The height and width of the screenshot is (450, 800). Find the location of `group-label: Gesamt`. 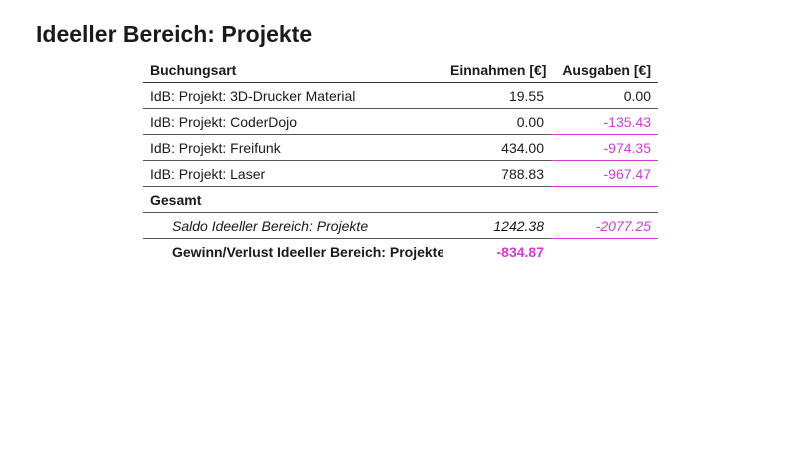

group-label: Gesamt is located at coordinates (293, 199).